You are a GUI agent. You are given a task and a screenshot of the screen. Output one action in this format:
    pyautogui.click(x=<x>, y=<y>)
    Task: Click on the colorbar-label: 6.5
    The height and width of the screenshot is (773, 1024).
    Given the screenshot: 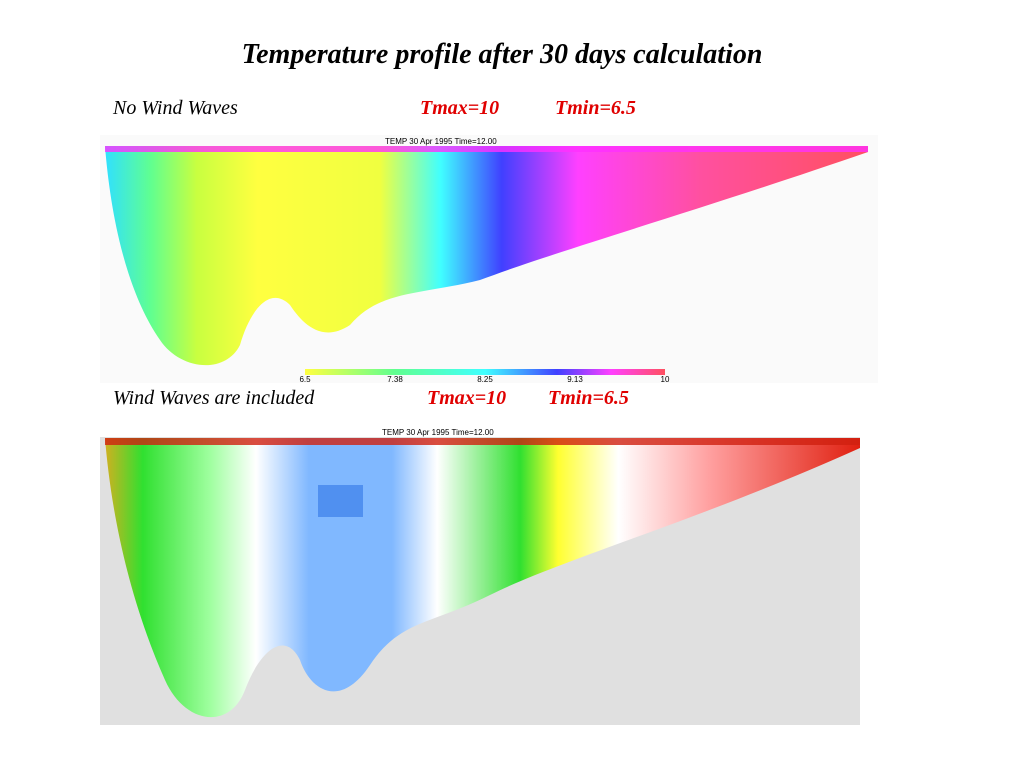 What is the action you would take?
    pyautogui.click(x=305, y=379)
    